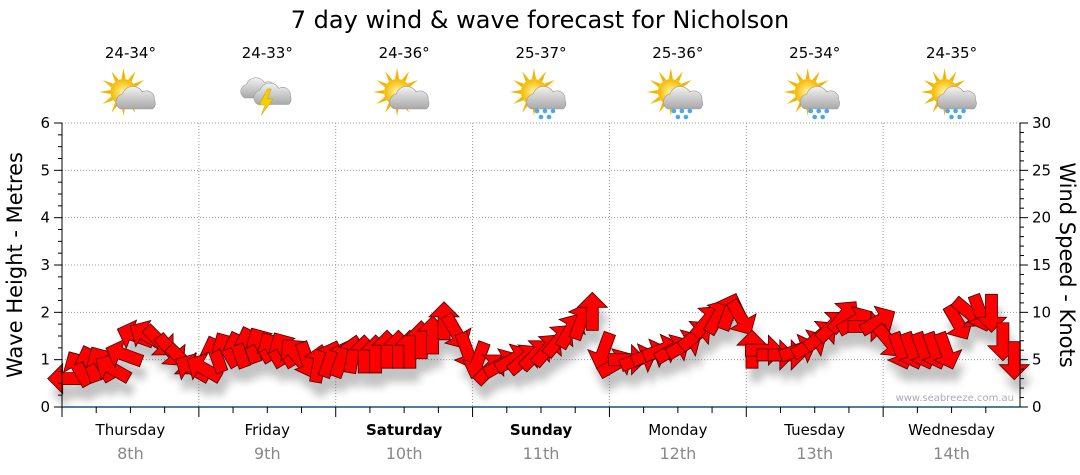 This screenshot has height=475, width=1080. What do you see at coordinates (45, 170) in the screenshot?
I see `left-tick-label: 5` at bounding box center [45, 170].